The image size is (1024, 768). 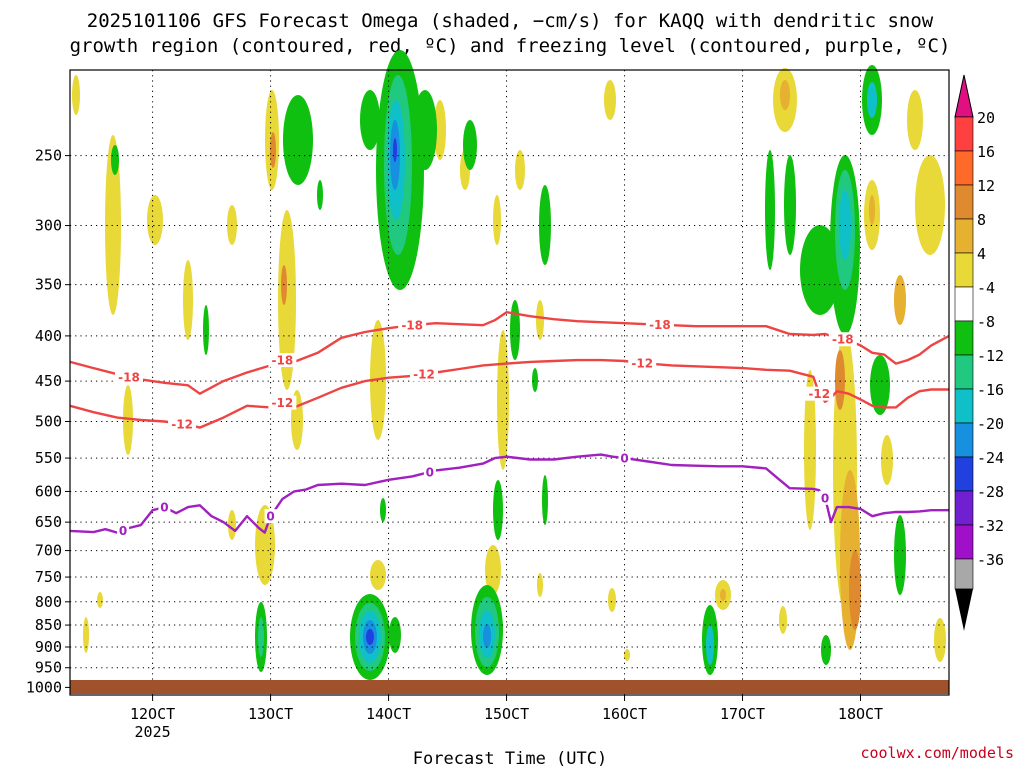 What do you see at coordinates (270, 714) in the screenshot?
I see `x-tick-label: 13OCT` at bounding box center [270, 714].